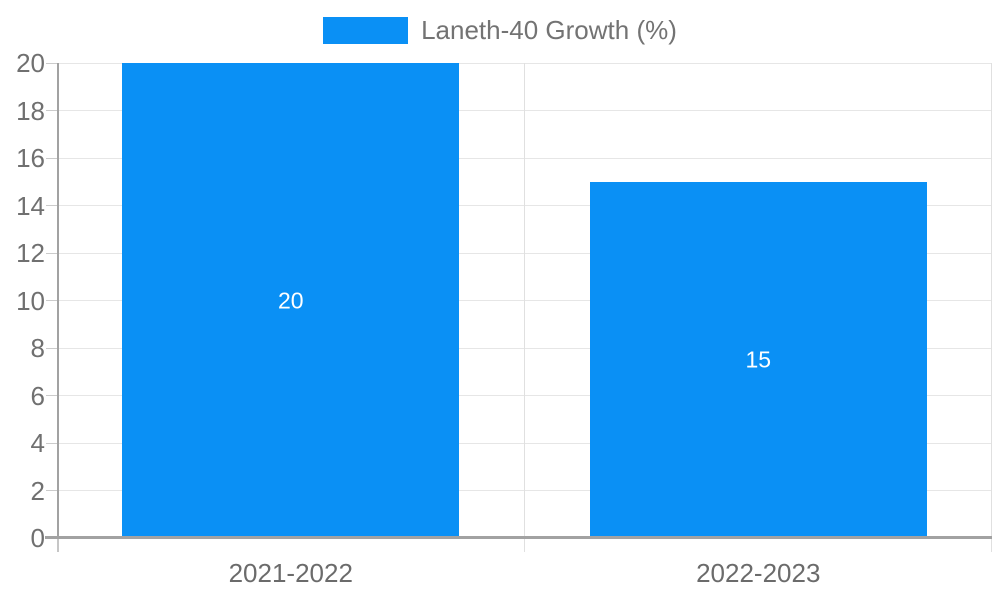  I want to click on y-tick-label: 20, so click(30, 63).